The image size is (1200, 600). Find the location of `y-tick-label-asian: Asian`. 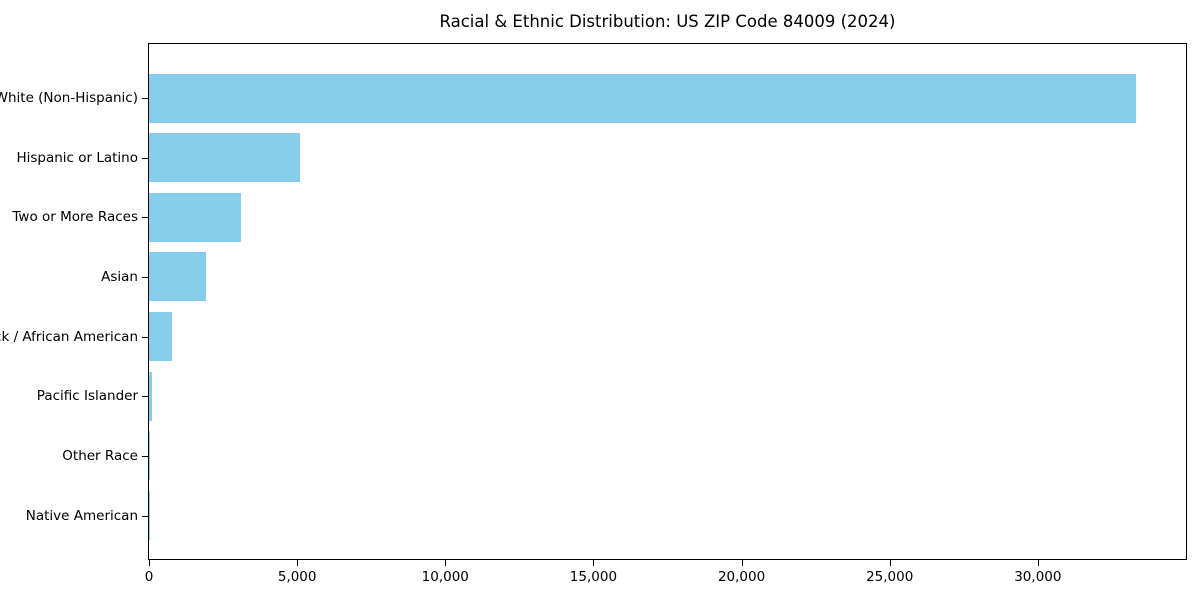

y-tick-label-asian: Asian is located at coordinates (119, 276).